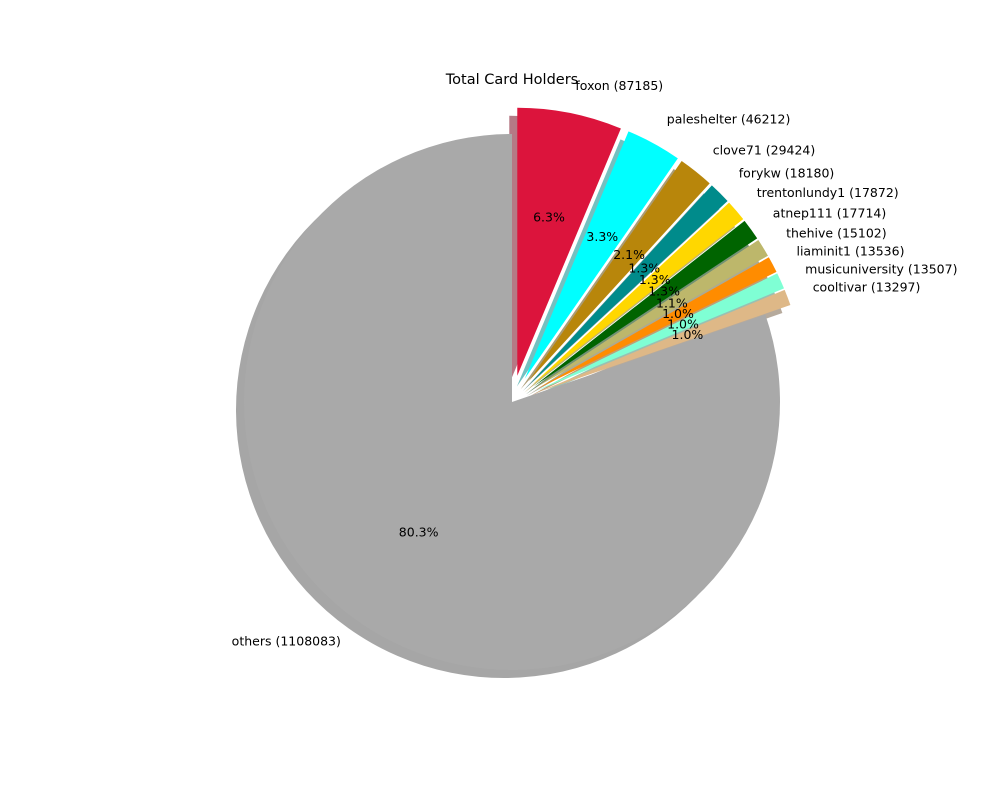 The image size is (1000, 804). What do you see at coordinates (286, 641) in the screenshot?
I see `slice-label: others (1108083)` at bounding box center [286, 641].